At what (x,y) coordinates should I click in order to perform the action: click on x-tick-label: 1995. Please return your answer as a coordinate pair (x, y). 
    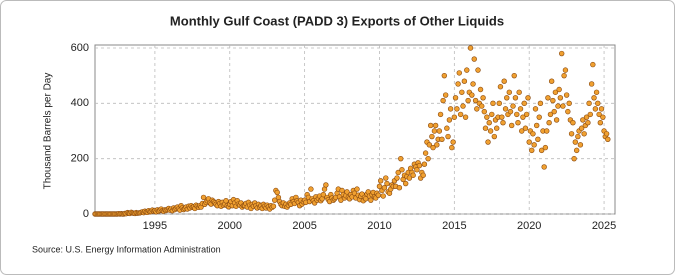
    Looking at the image, I should click on (155, 226).